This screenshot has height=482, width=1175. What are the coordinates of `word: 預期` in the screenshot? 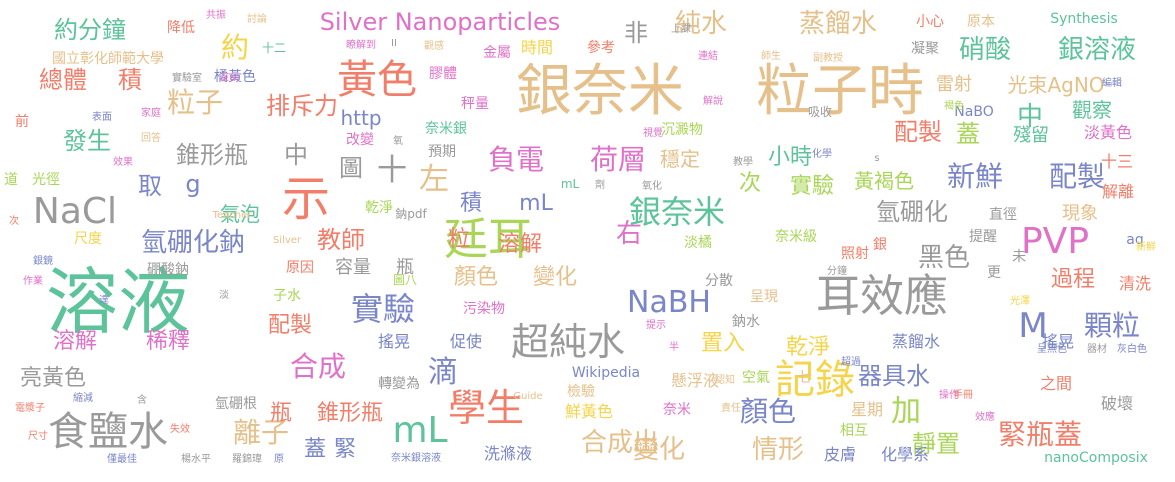 It's located at (442, 152).